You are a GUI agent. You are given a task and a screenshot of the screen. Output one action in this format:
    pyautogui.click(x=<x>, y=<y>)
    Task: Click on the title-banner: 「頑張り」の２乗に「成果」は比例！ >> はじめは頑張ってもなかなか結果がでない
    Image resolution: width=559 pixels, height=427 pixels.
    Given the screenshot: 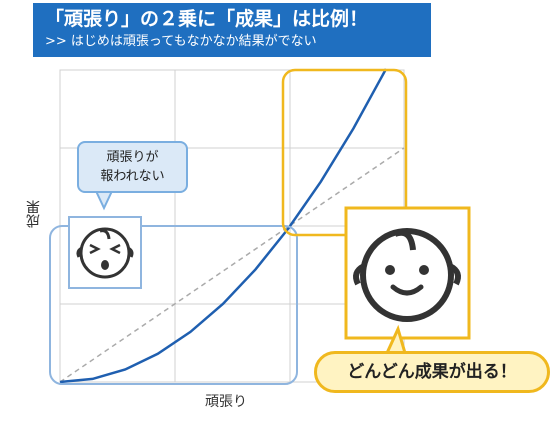 What is the action you would take?
    pyautogui.click(x=232, y=30)
    